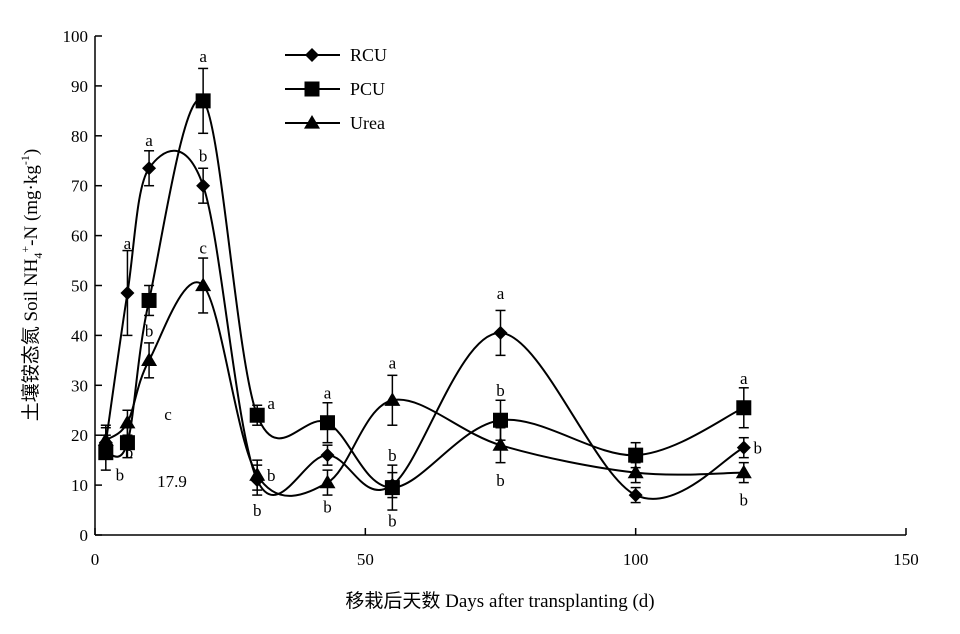 Image resolution: width=960 pixels, height=634 pixels. What do you see at coordinates (172, 481) in the screenshot?
I see `annotation-17-9: 17.9` at bounding box center [172, 481].